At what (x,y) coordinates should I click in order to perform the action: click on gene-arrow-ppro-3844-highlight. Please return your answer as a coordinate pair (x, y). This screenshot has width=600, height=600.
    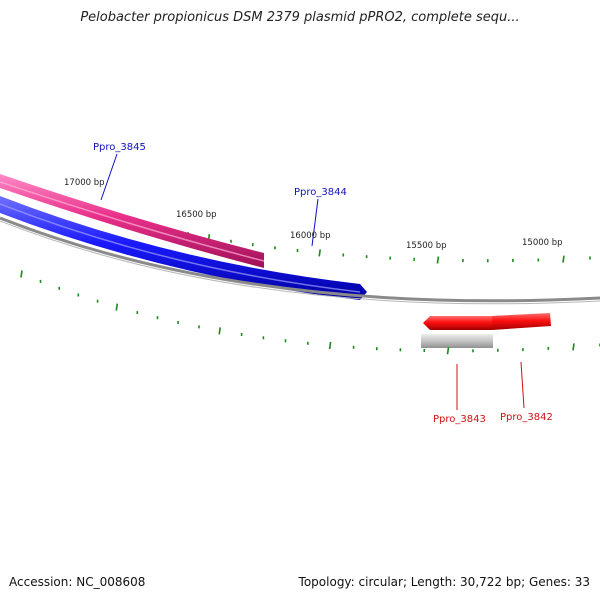
    Looking at the image, I should click on (180, 248).